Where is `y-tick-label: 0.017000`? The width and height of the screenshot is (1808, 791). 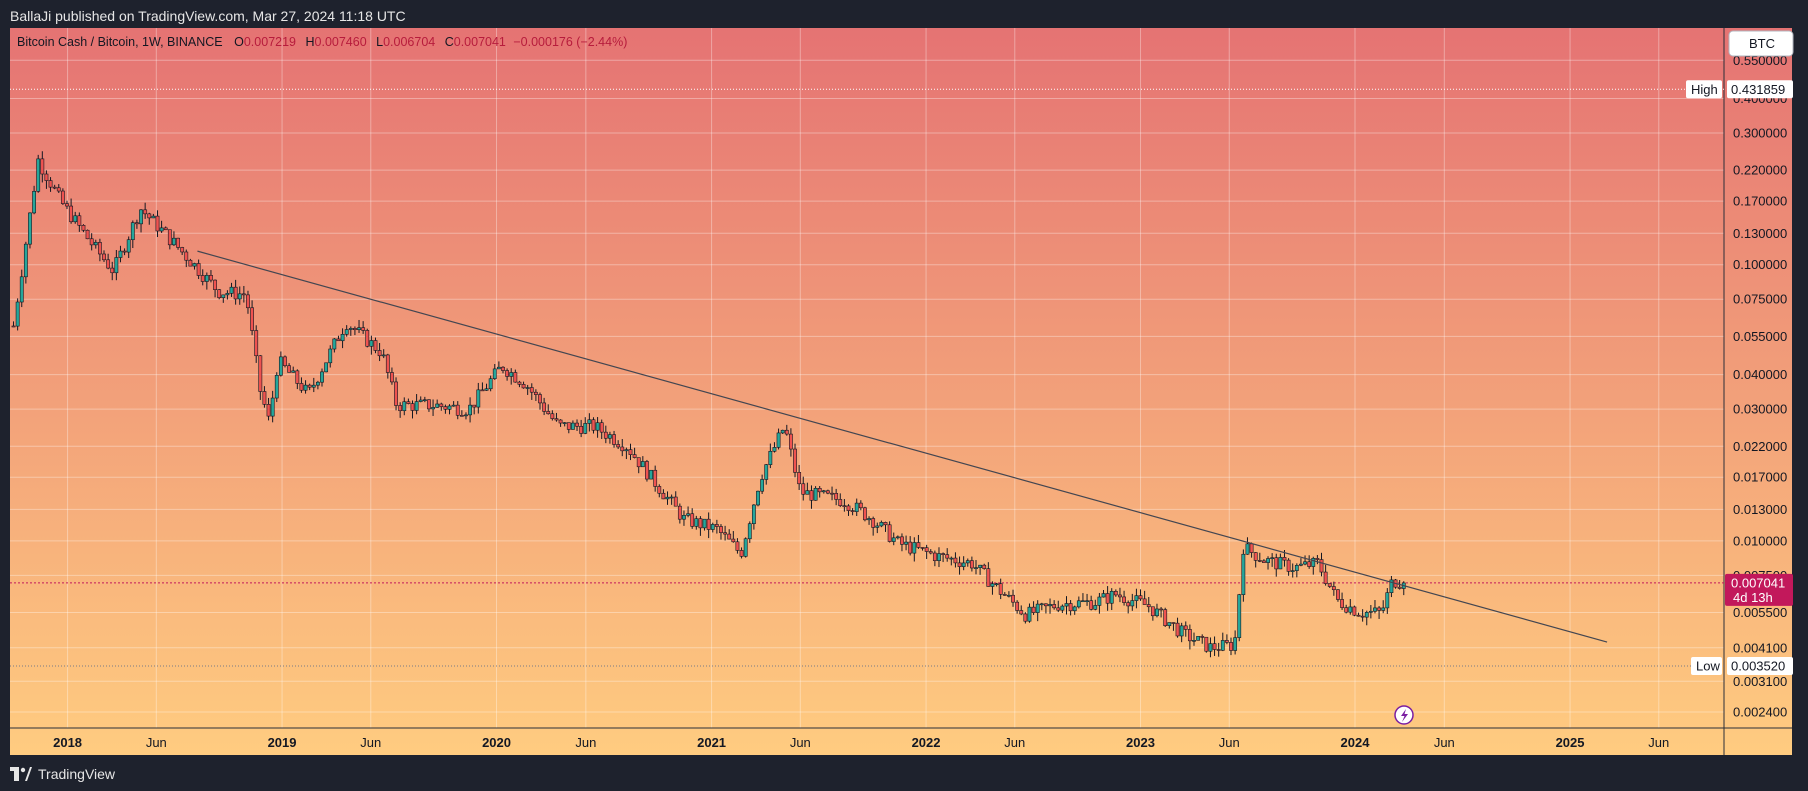 y-tick-label: 0.017000 is located at coordinates (1760, 477).